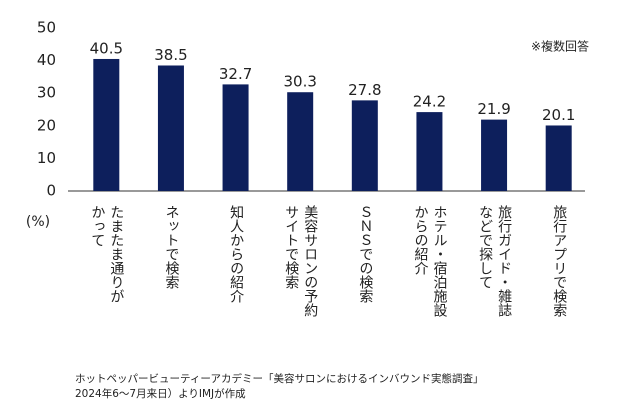 Image resolution: width=623 pixels, height=417 pixels. Describe the element at coordinates (46, 93) in the screenshot. I see `y-tick-label: 30` at that location.